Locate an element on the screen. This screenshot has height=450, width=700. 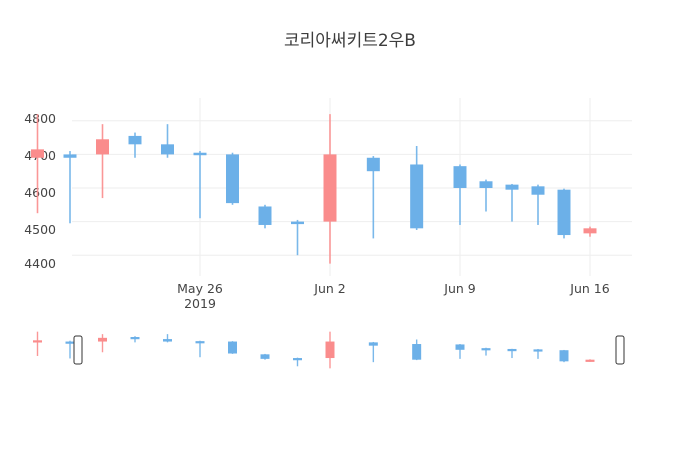
x-tick-label-jun-16: Jun 16 is located at coordinates (590, 288).